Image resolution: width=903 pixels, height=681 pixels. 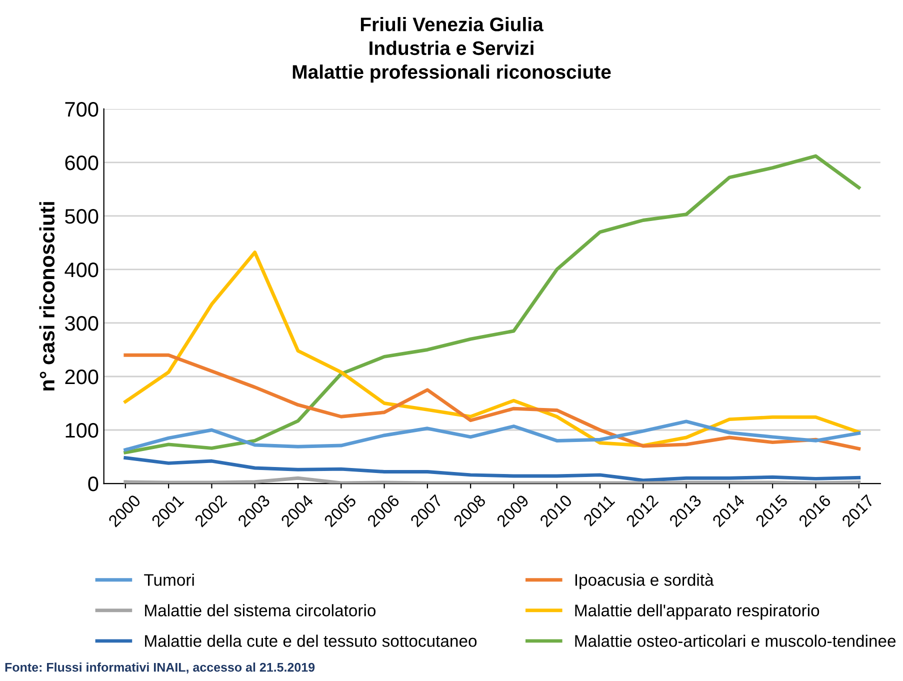 What do you see at coordinates (311, 640) in the screenshot?
I see `legend-label: Malattie della cute e del tessuto sottocutaneo` at bounding box center [311, 640].